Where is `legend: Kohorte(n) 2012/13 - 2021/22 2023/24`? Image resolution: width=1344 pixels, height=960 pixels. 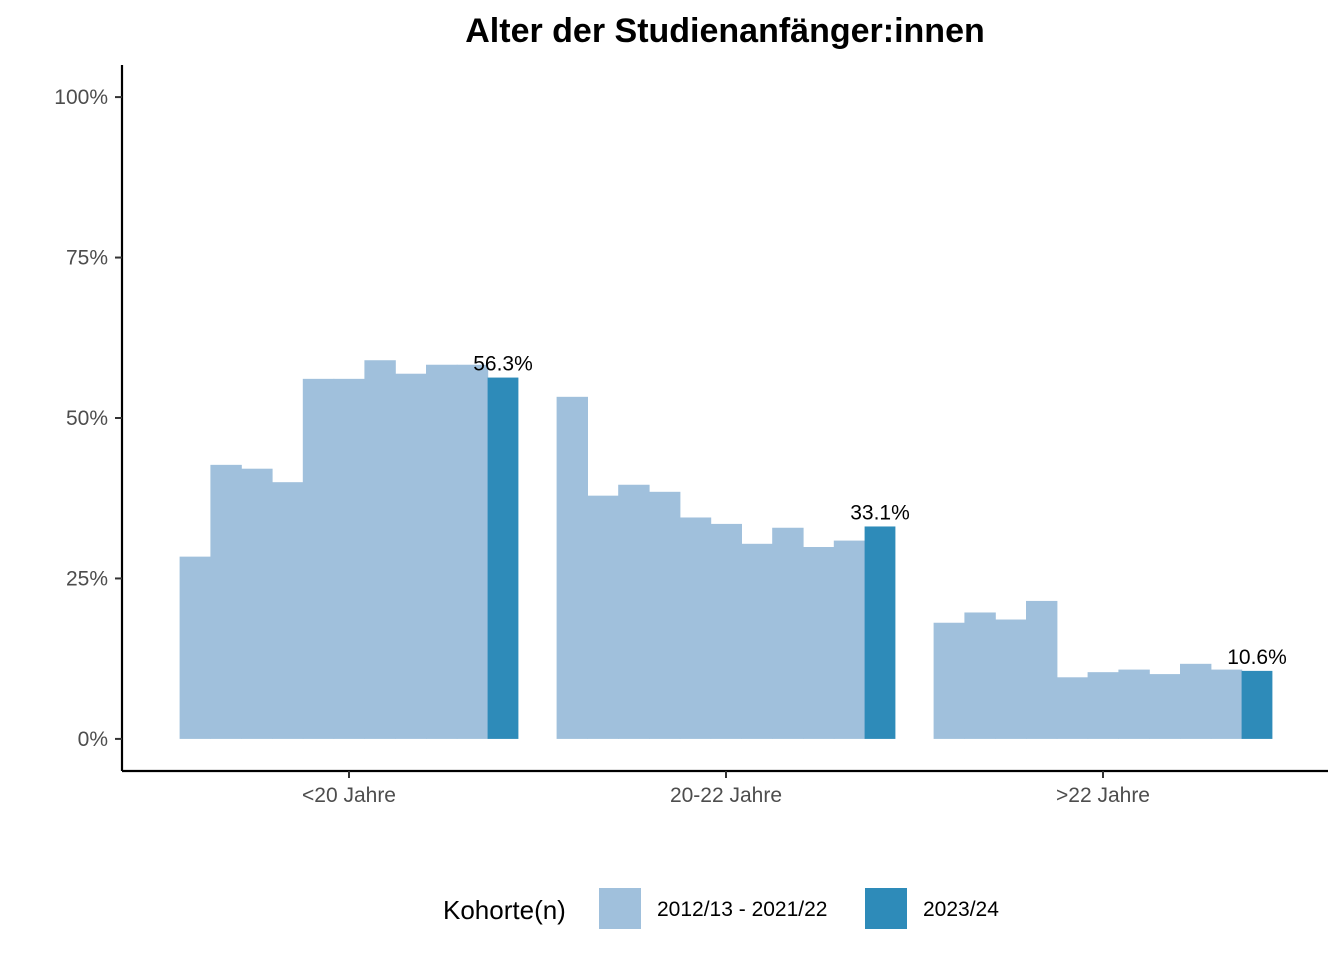
legend: Kohorte(n) 2012/13 - 2021/22 2023/24 is located at coordinates (721, 908).